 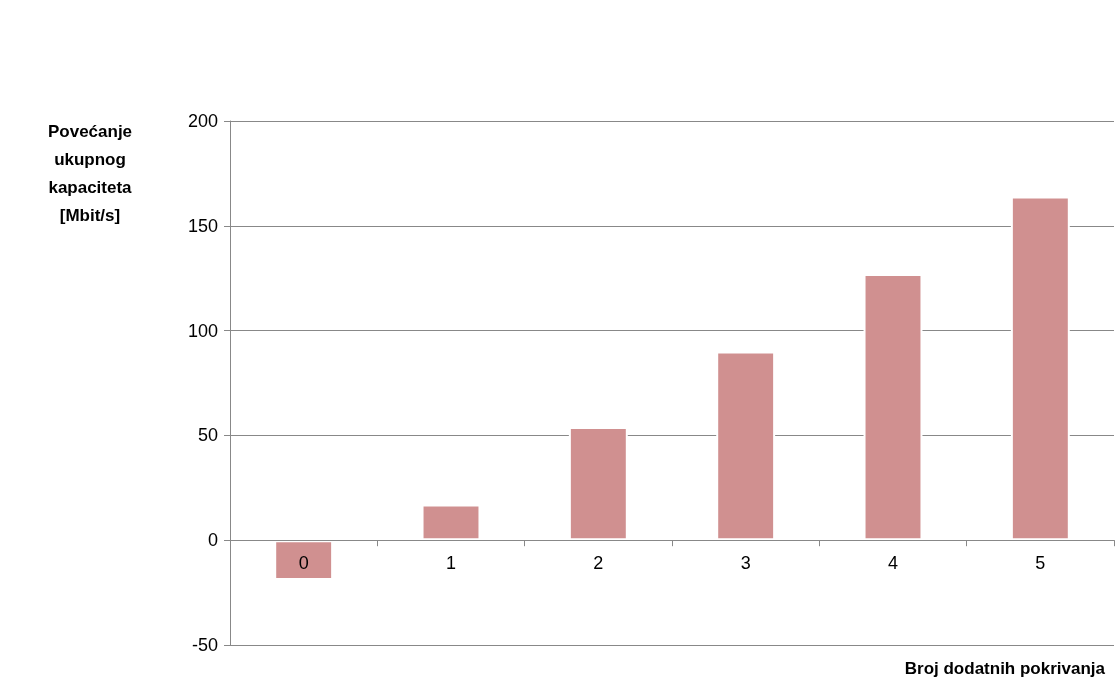 What do you see at coordinates (90, 173) in the screenshot?
I see `y-axis-title: Povećanje ukupnog kapaciteta [Mbit/s]` at bounding box center [90, 173].